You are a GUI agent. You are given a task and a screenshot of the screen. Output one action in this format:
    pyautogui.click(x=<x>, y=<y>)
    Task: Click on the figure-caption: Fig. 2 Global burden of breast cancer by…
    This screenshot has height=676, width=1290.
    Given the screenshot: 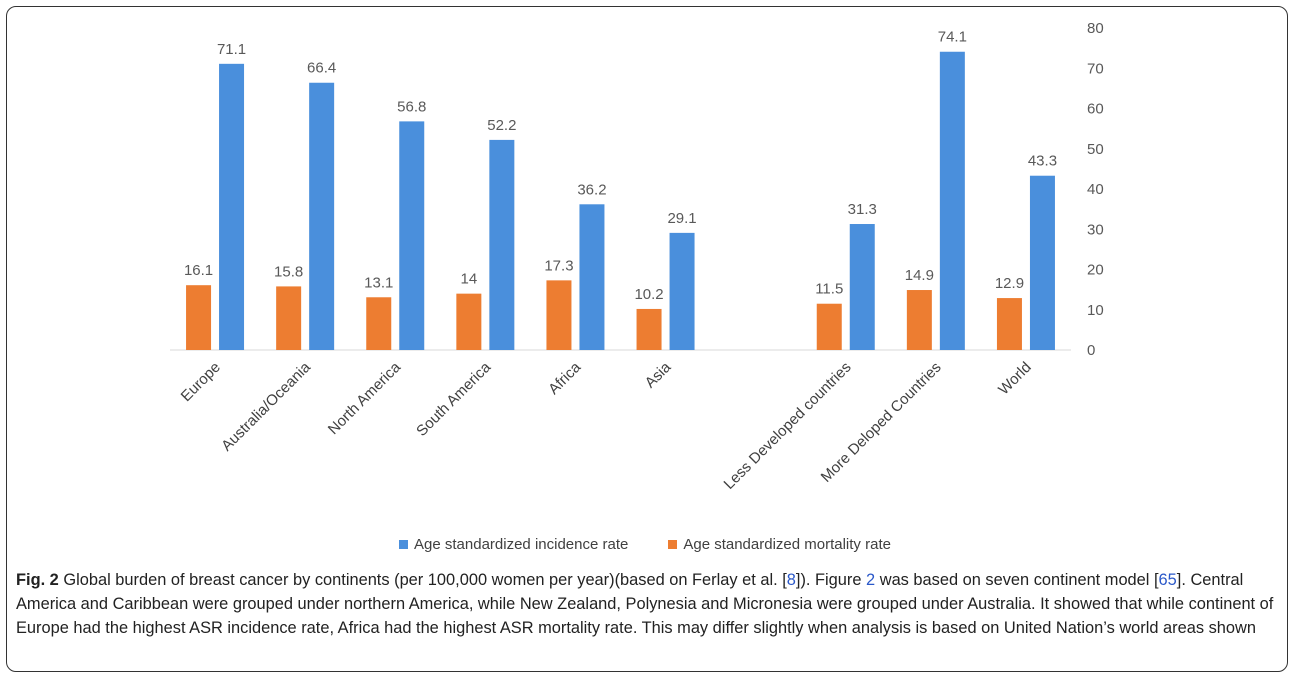 What is the action you would take?
    pyautogui.click(x=647, y=604)
    